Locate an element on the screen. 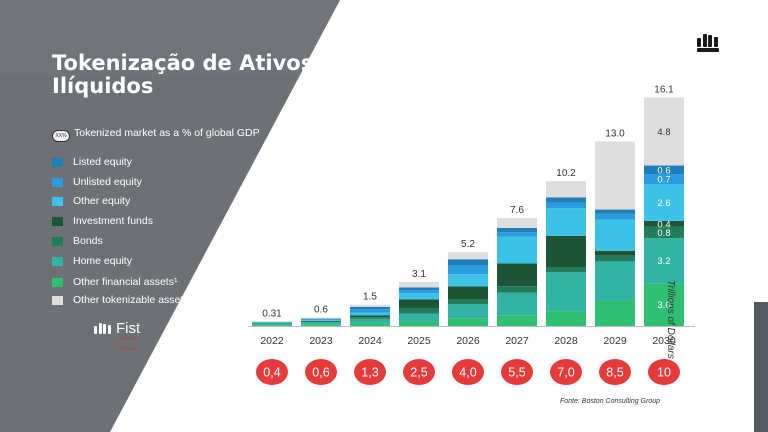  gdp-badge-icon: XX% is located at coordinates (61, 136).